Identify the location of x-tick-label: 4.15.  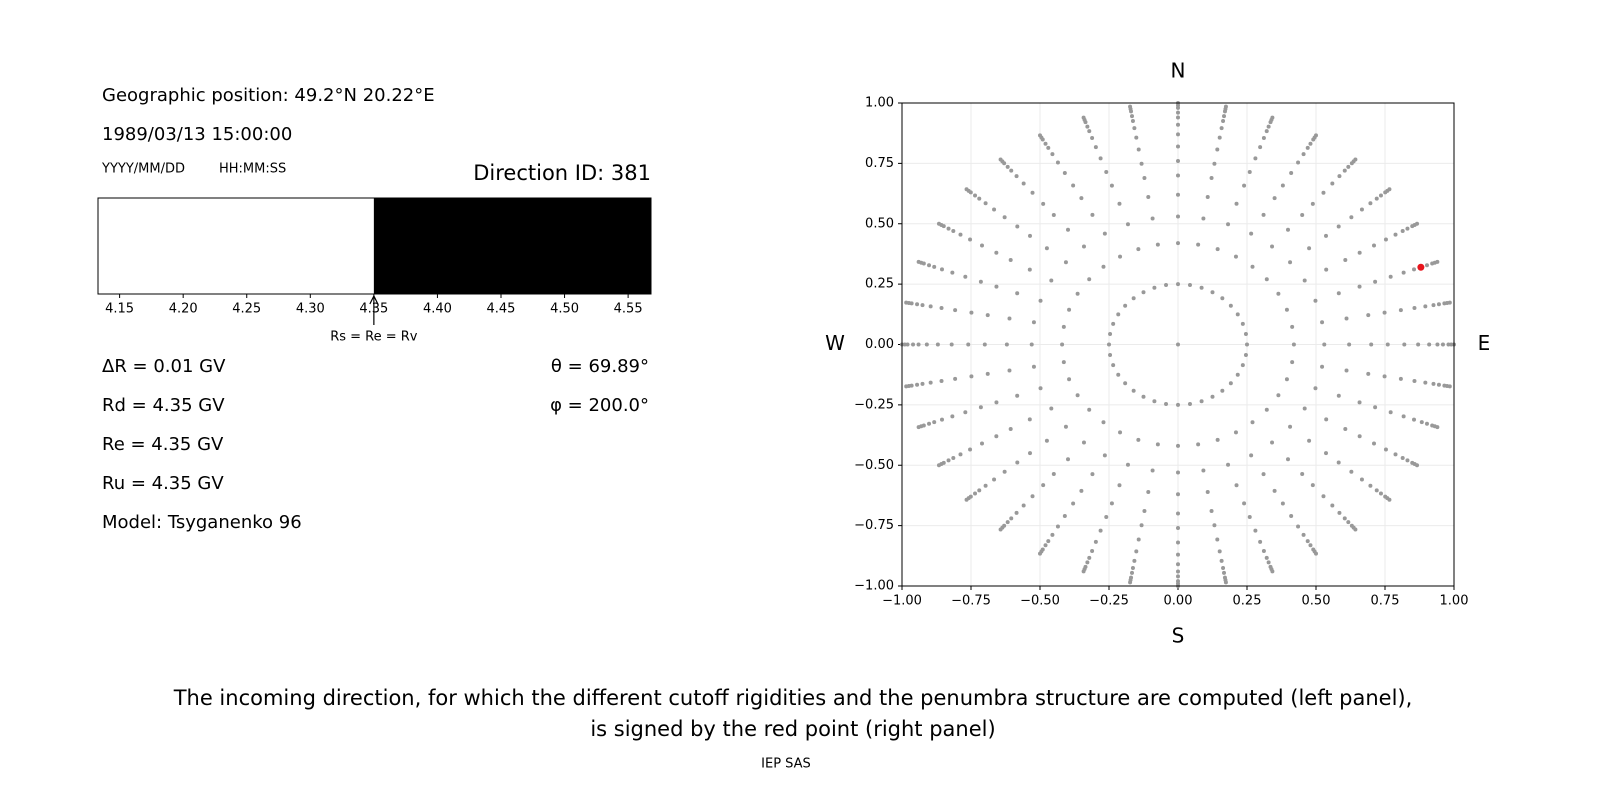
(119, 309).